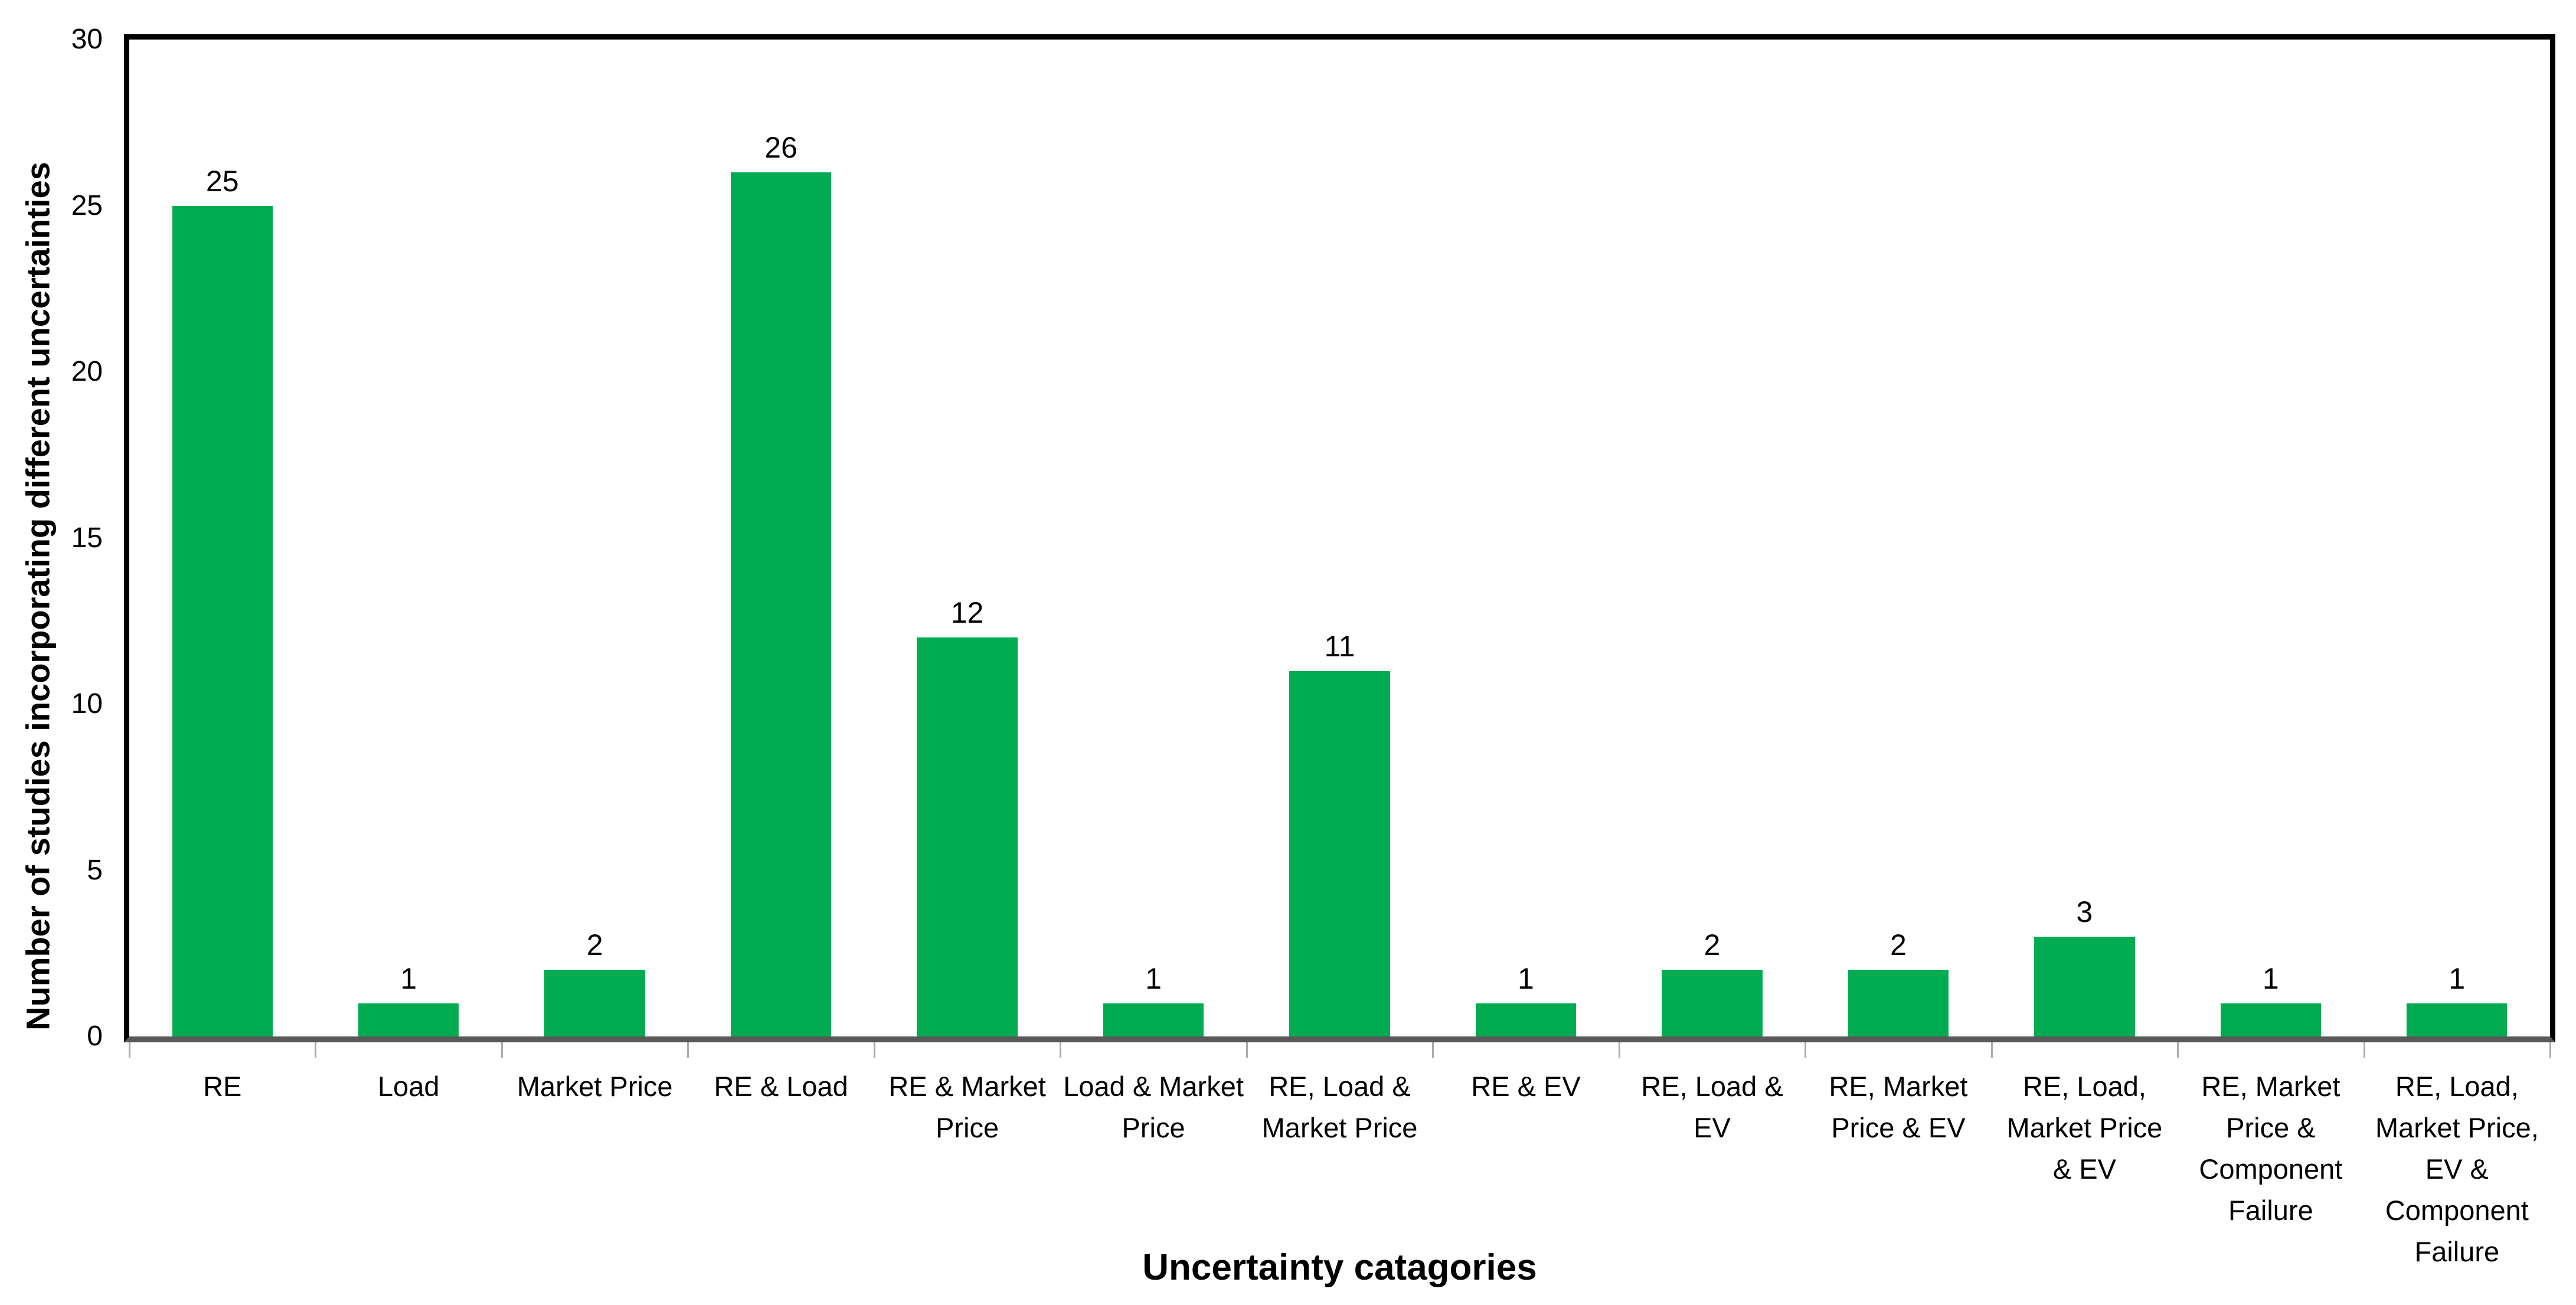 The width and height of the screenshot is (2576, 1305). What do you see at coordinates (781, 1086) in the screenshot?
I see `category-label: RE & Load` at bounding box center [781, 1086].